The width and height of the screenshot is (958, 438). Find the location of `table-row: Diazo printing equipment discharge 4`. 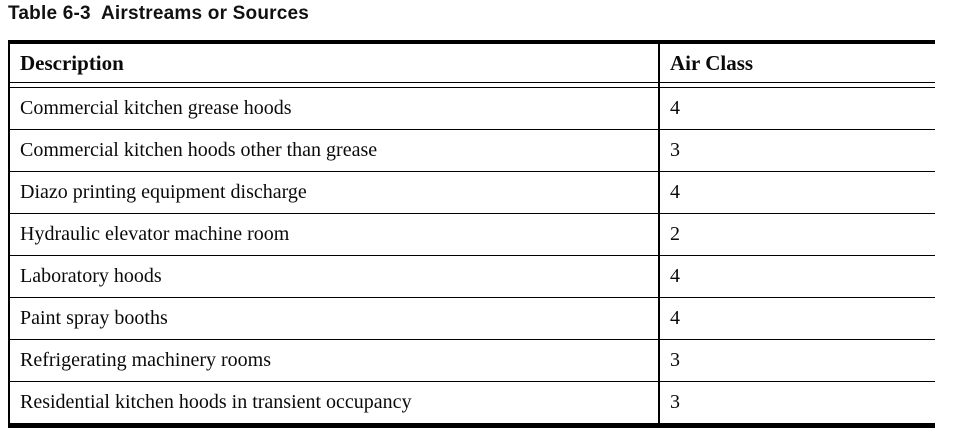

table-row: Diazo printing equipment discharge 4 is located at coordinates (472, 192).